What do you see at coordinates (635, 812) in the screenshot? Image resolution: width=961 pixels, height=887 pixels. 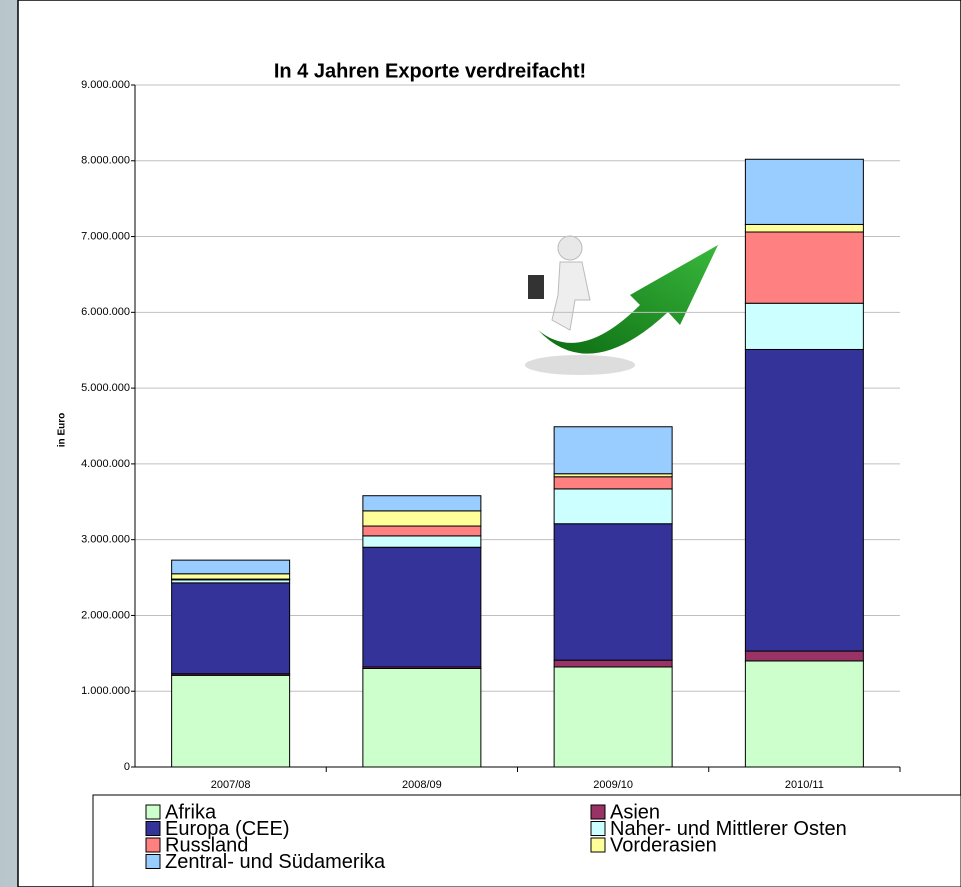 I see `legend-label: Asien` at bounding box center [635, 812].